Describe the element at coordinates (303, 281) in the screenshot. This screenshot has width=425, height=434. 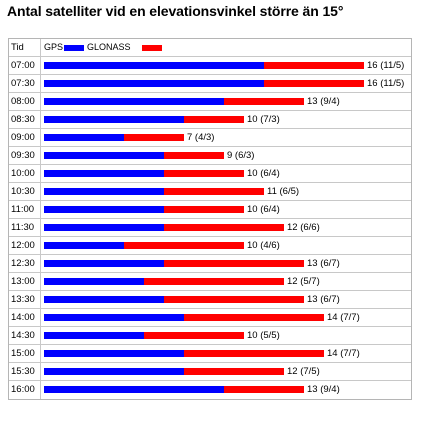
I see `data-label: 12 (5/7)` at that location.